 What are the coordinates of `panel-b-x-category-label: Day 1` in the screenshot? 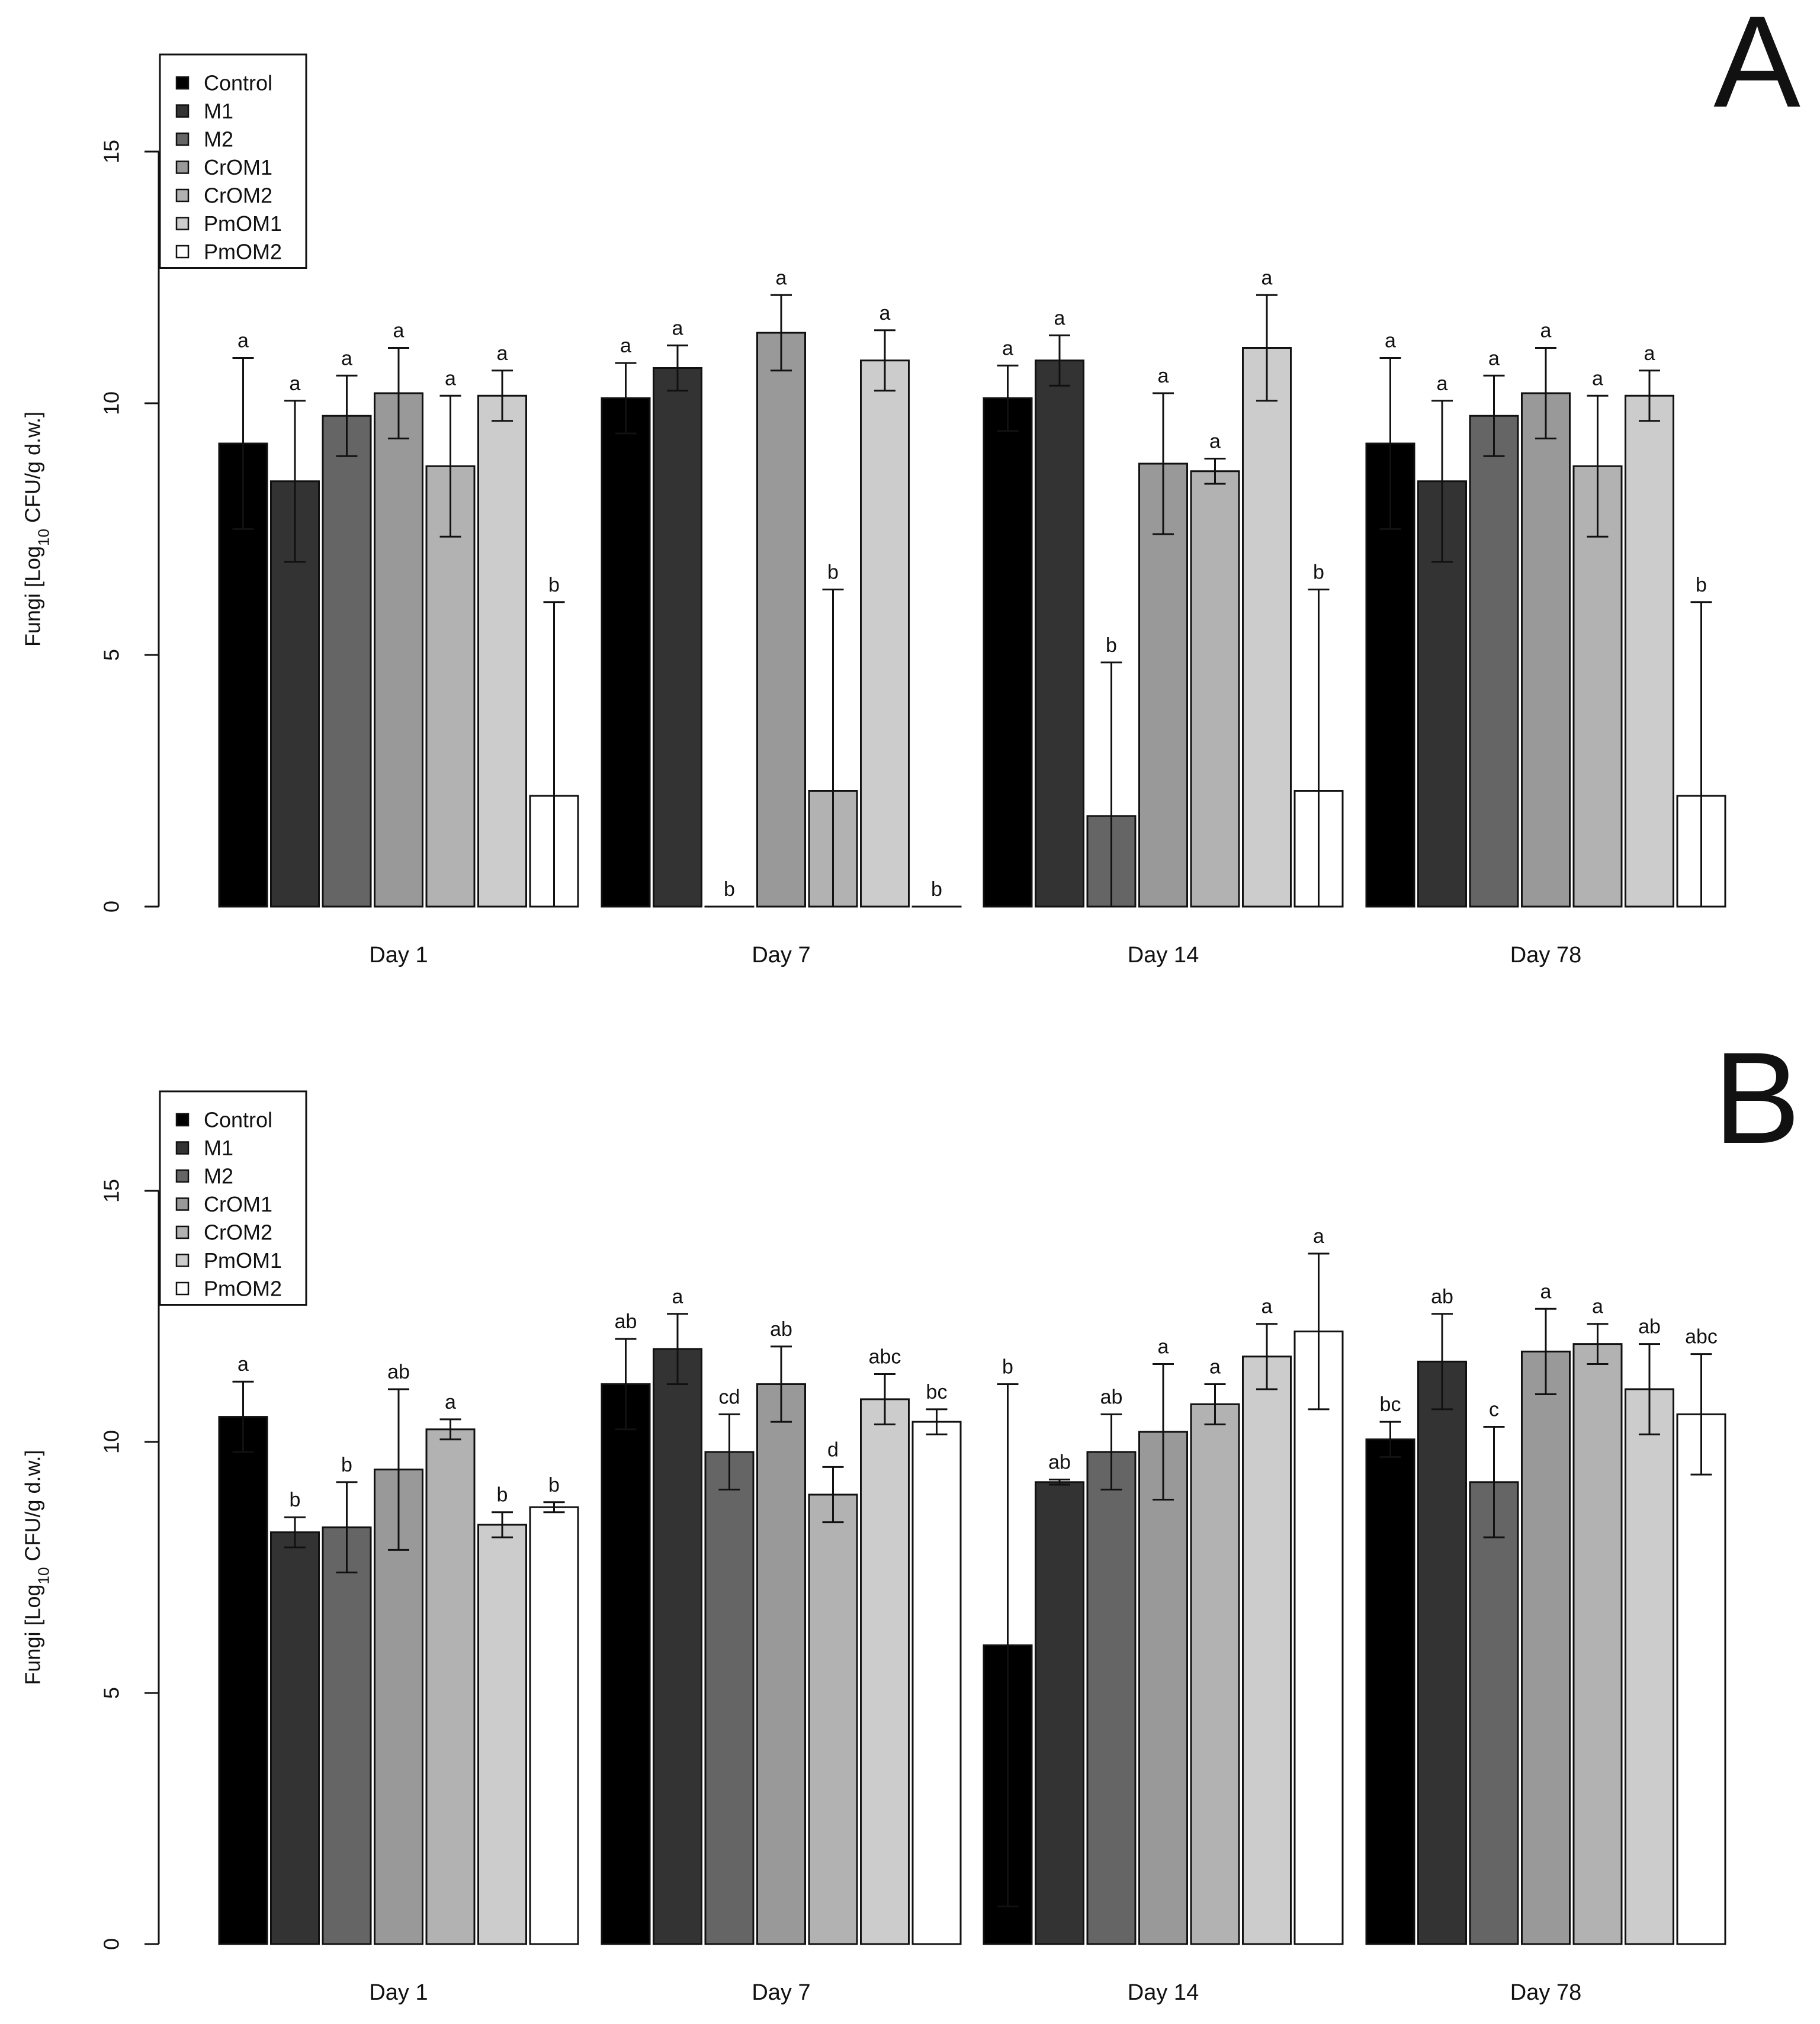 It's located at (398, 1992).